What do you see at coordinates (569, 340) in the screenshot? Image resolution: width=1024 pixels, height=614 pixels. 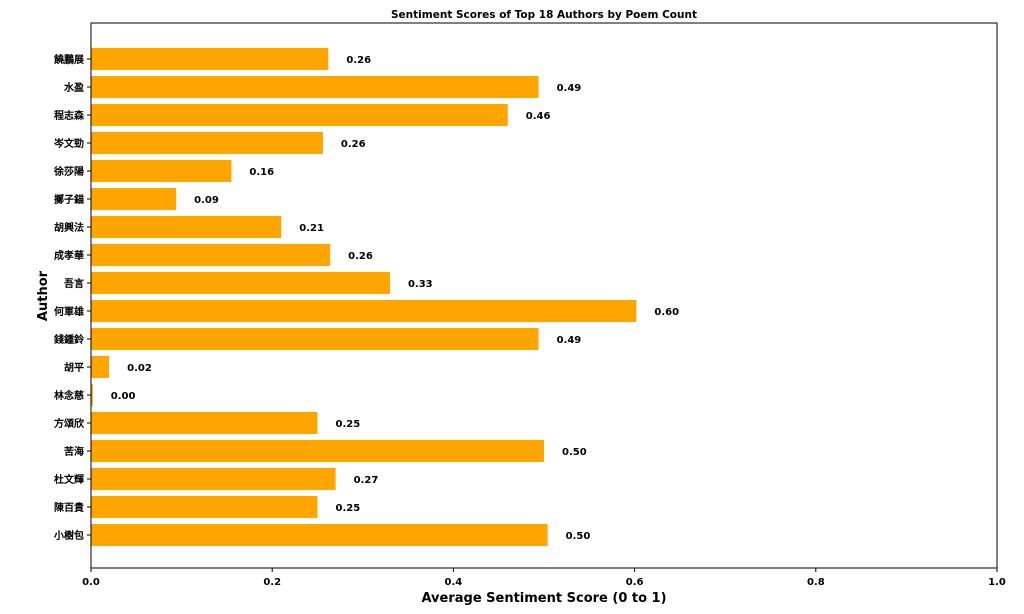 I see `bar-value-label-7: 0.49` at bounding box center [569, 340].